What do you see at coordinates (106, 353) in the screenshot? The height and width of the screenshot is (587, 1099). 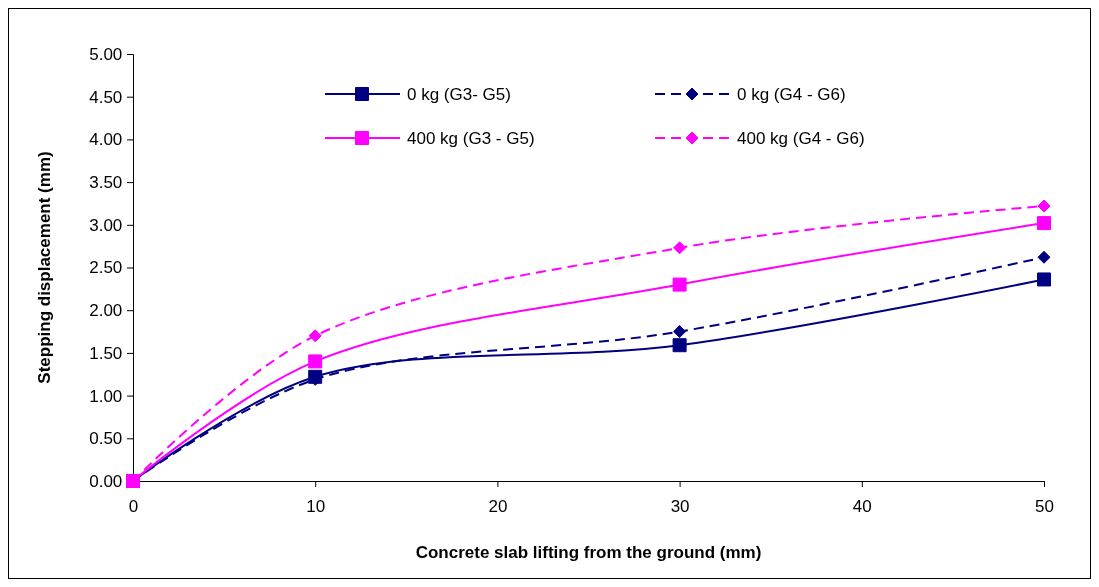 I see `y-tick-label: 1.50` at bounding box center [106, 353].